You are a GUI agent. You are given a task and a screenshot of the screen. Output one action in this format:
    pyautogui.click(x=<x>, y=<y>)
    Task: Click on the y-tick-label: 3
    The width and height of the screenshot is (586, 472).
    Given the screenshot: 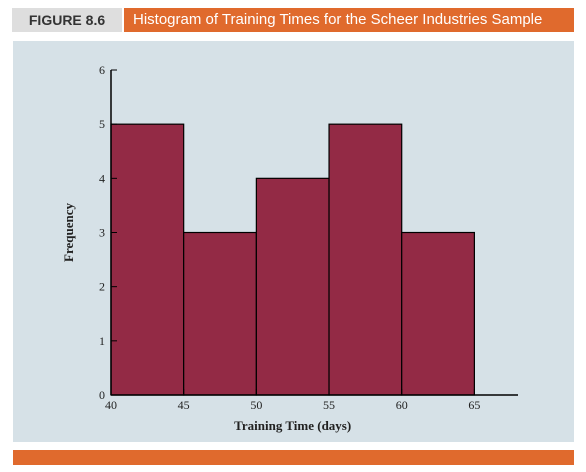 What is the action you would take?
    pyautogui.click(x=102, y=233)
    